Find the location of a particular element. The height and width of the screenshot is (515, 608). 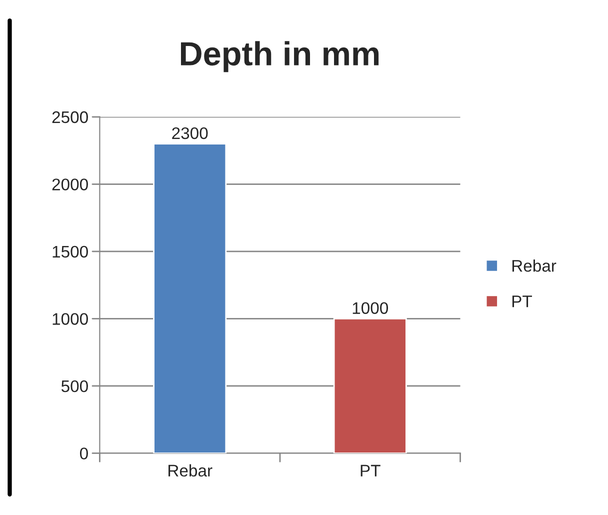

data-label: 1000 is located at coordinates (370, 308).